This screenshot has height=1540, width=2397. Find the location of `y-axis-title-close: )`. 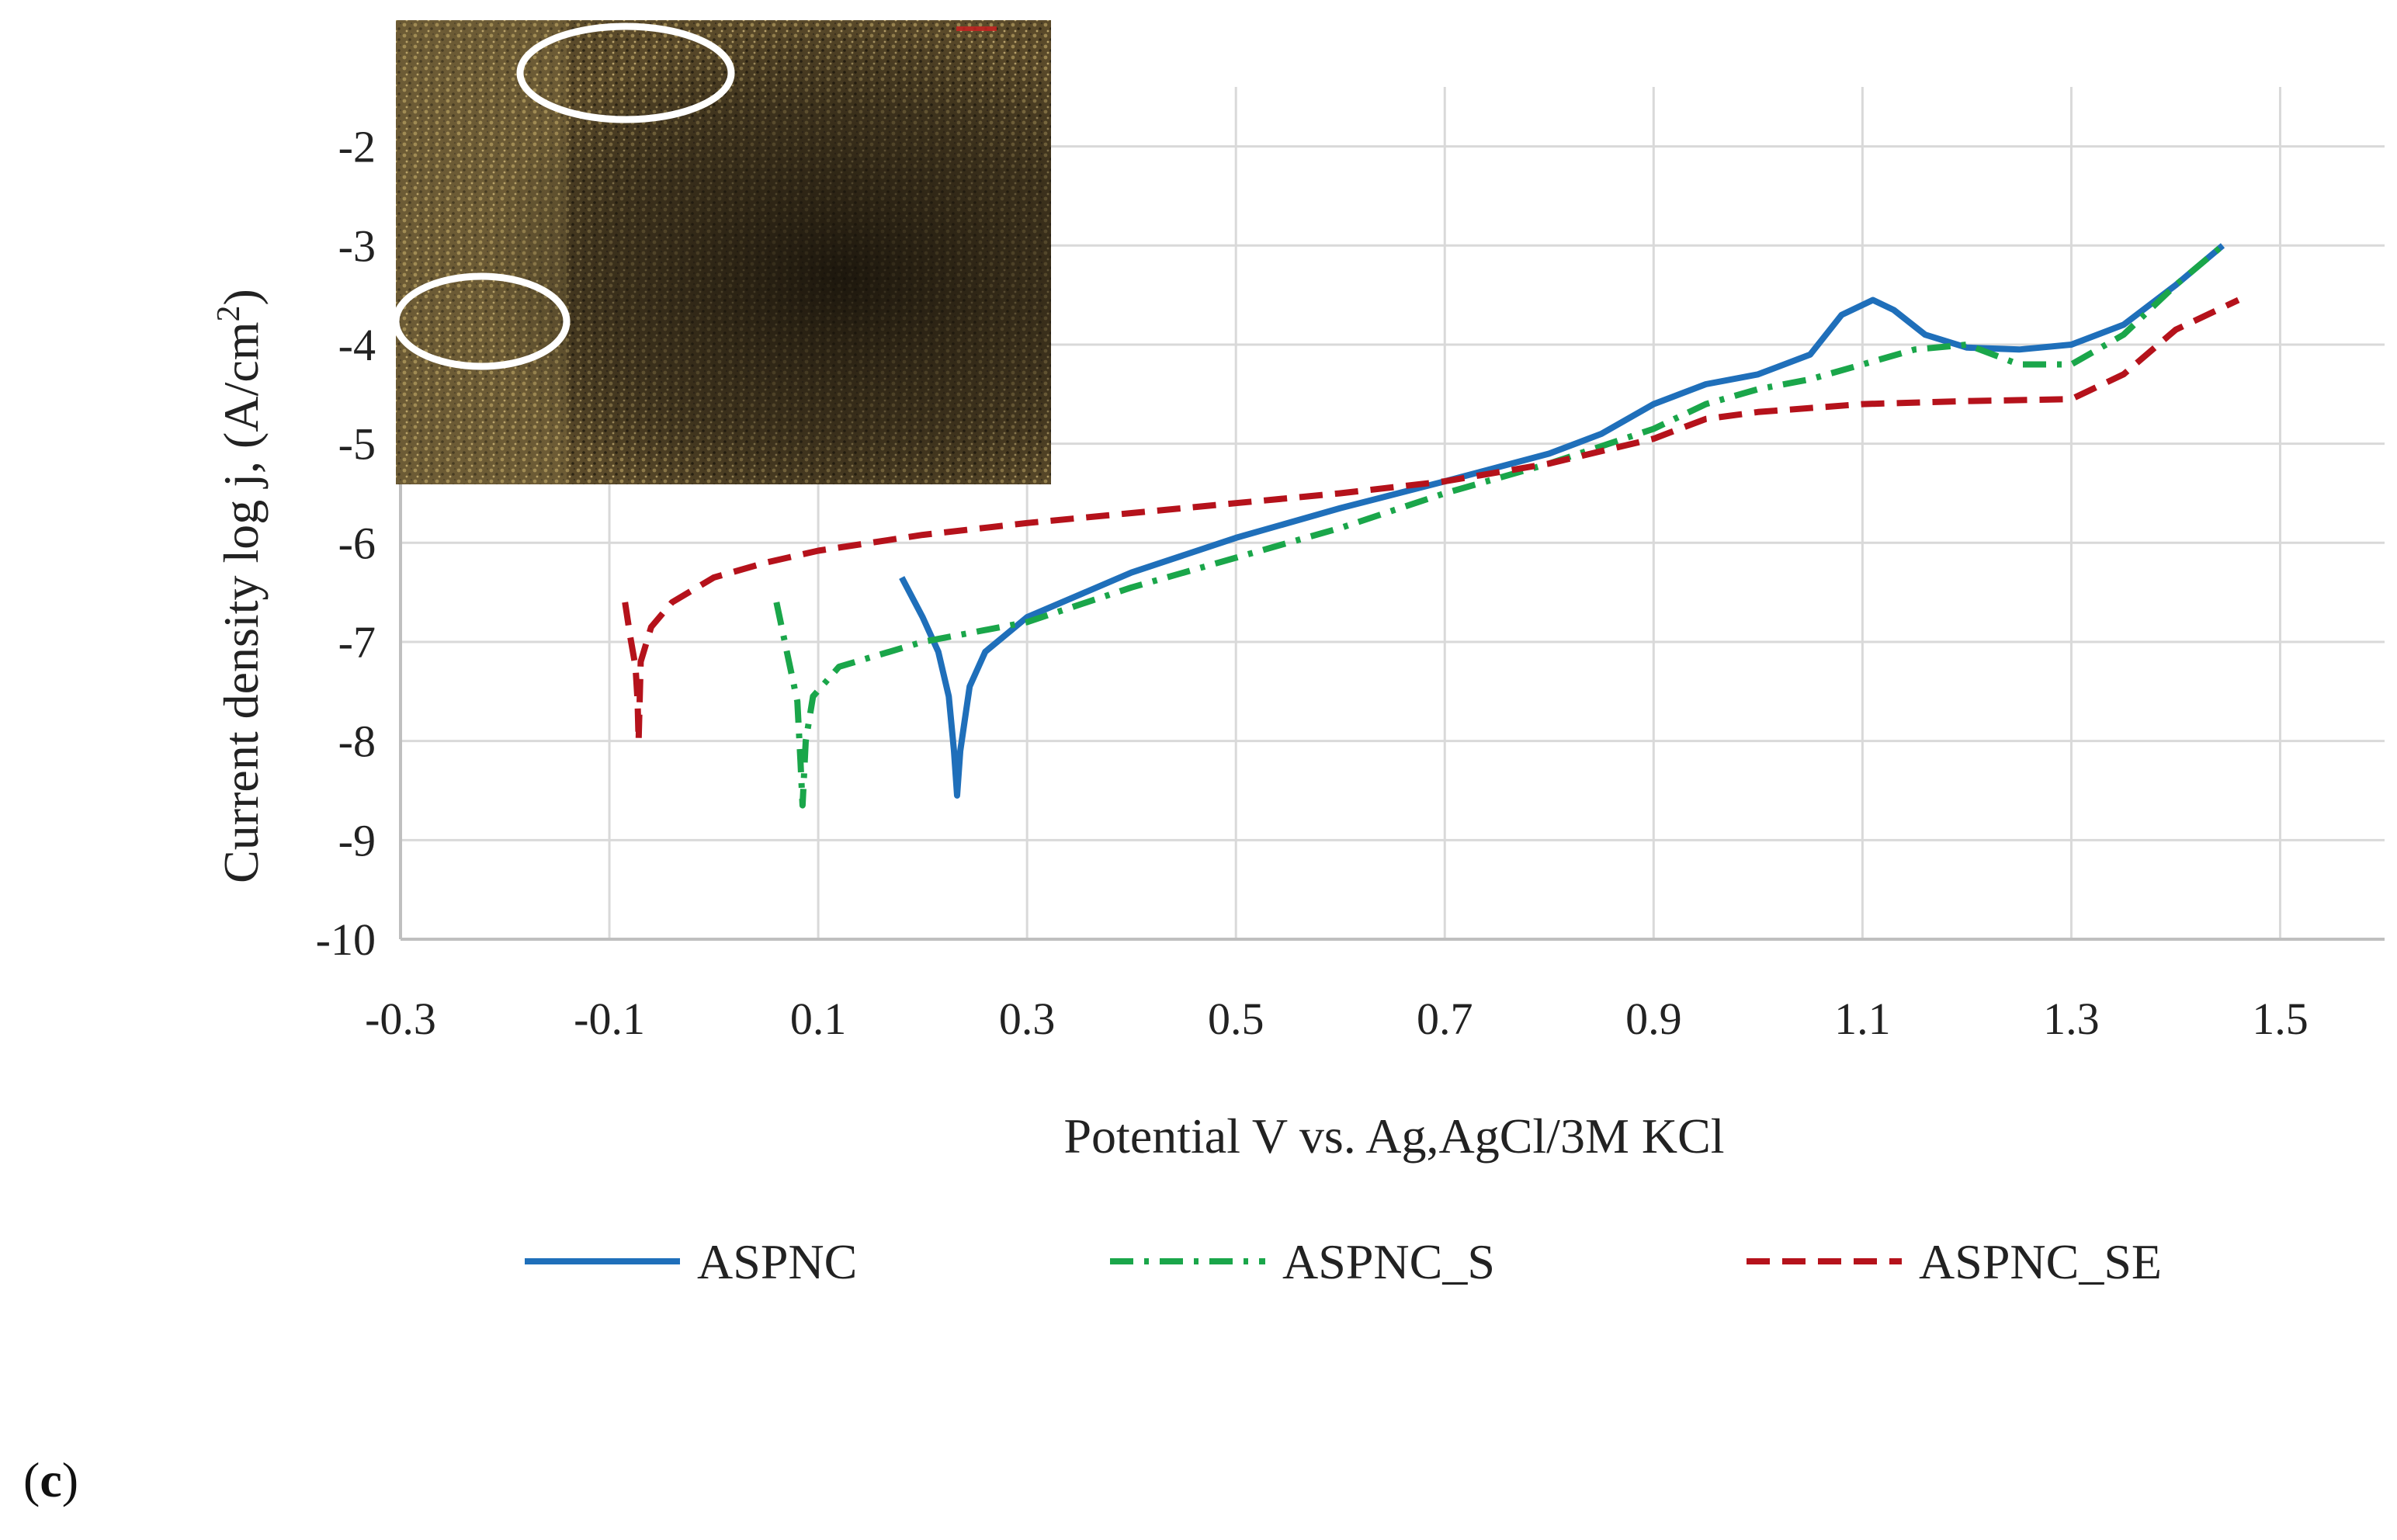

y-axis-title-close: ) is located at coordinates (241, 297).